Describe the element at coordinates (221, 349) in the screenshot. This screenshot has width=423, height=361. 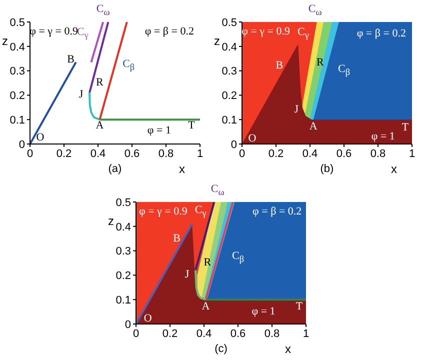
I see `text: (c)` at that location.